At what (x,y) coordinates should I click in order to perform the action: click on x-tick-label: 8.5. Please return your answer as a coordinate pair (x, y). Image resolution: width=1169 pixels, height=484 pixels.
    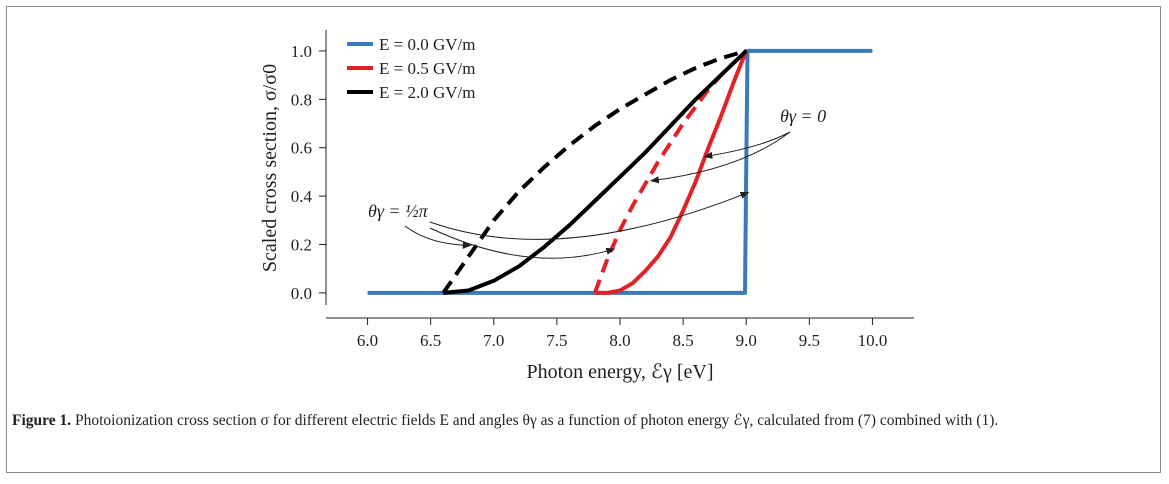
    Looking at the image, I should click on (682, 340).